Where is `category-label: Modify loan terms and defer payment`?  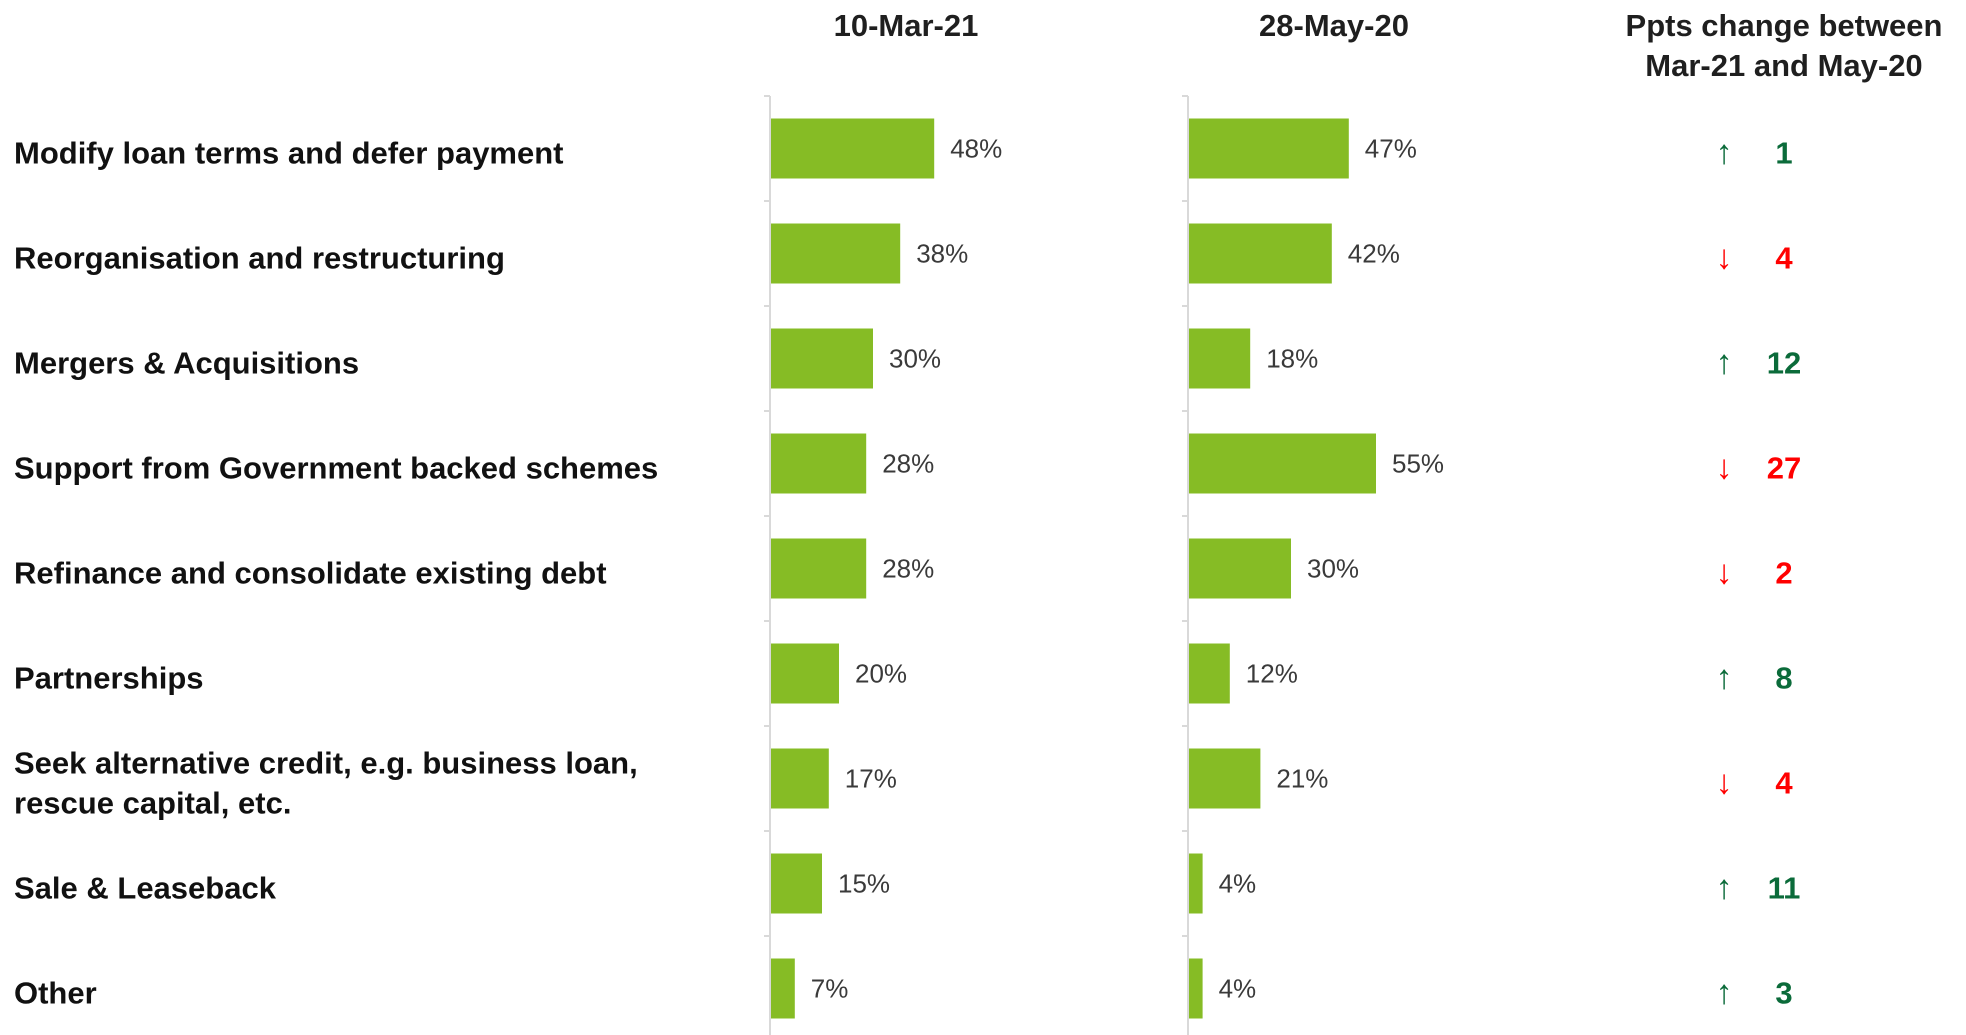 category-label: Modify loan terms and defer payment is located at coordinates (289, 153).